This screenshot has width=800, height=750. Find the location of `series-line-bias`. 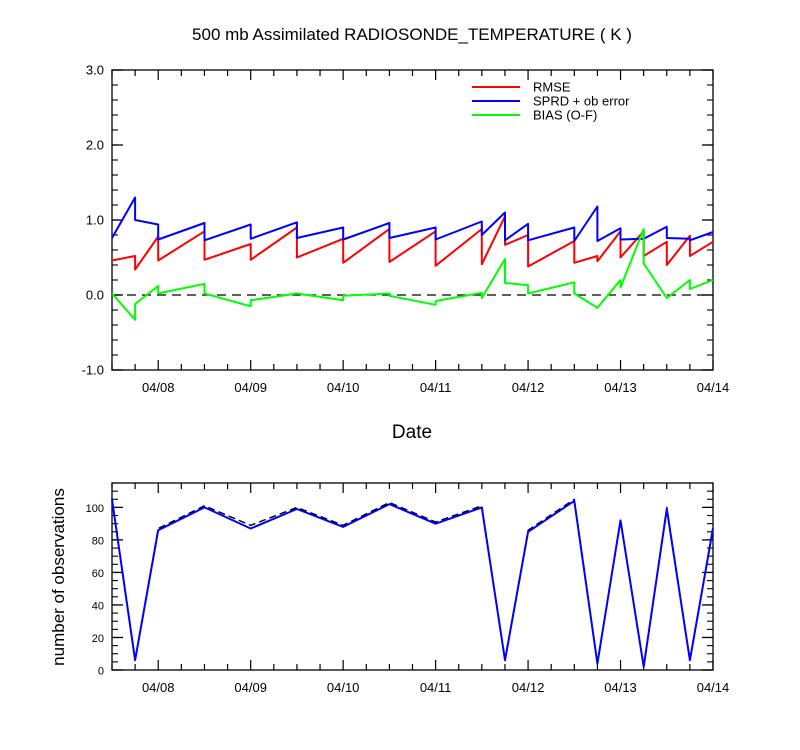

series-line-bias is located at coordinates (412, 274).